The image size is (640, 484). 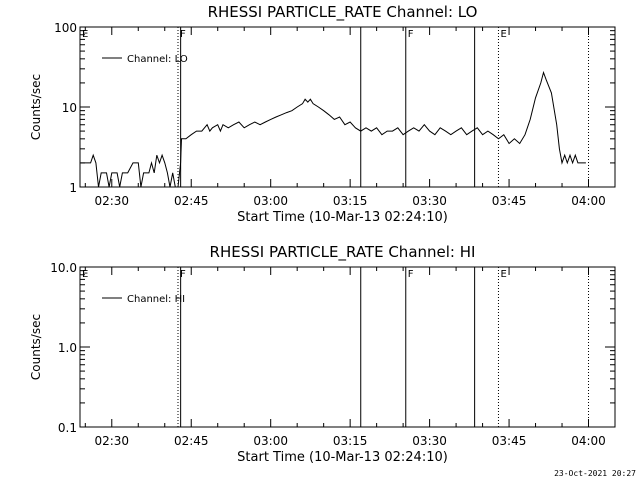 What do you see at coordinates (63, 268) in the screenshot?
I see `y-tick-label: 10.0` at bounding box center [63, 268].